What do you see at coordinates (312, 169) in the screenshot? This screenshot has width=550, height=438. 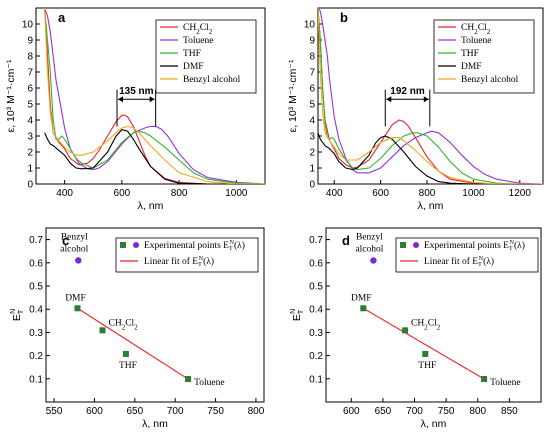 I see `y-tick-label: 1` at bounding box center [312, 169].